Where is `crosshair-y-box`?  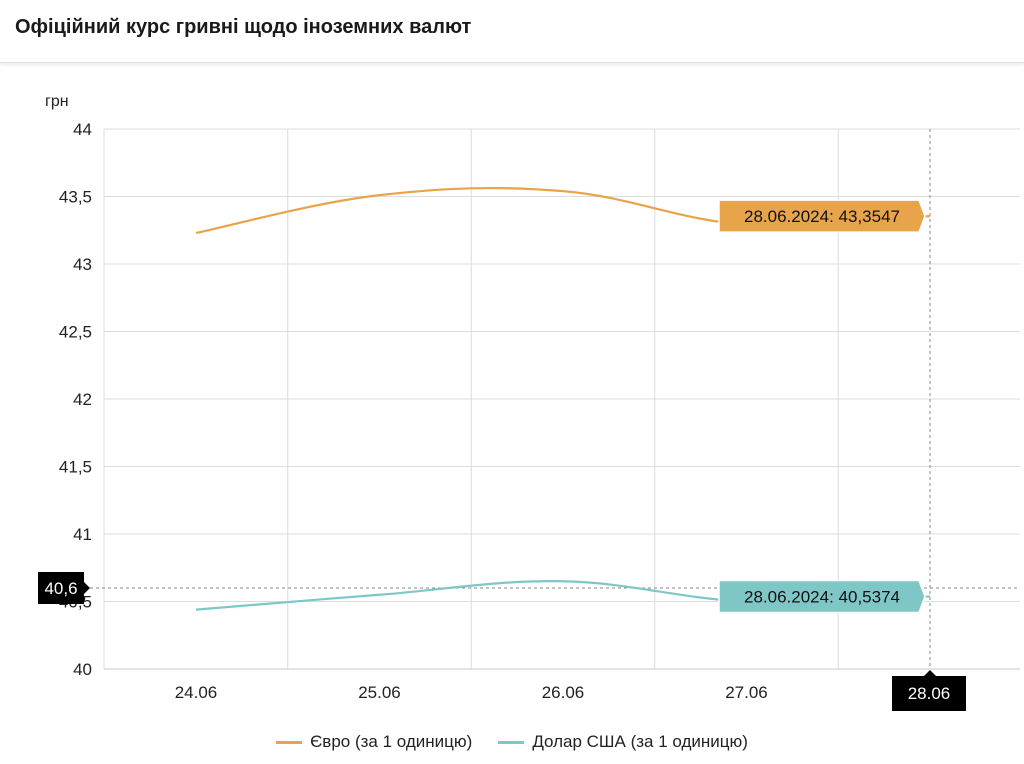 crosshair-y-box is located at coordinates (61, 588).